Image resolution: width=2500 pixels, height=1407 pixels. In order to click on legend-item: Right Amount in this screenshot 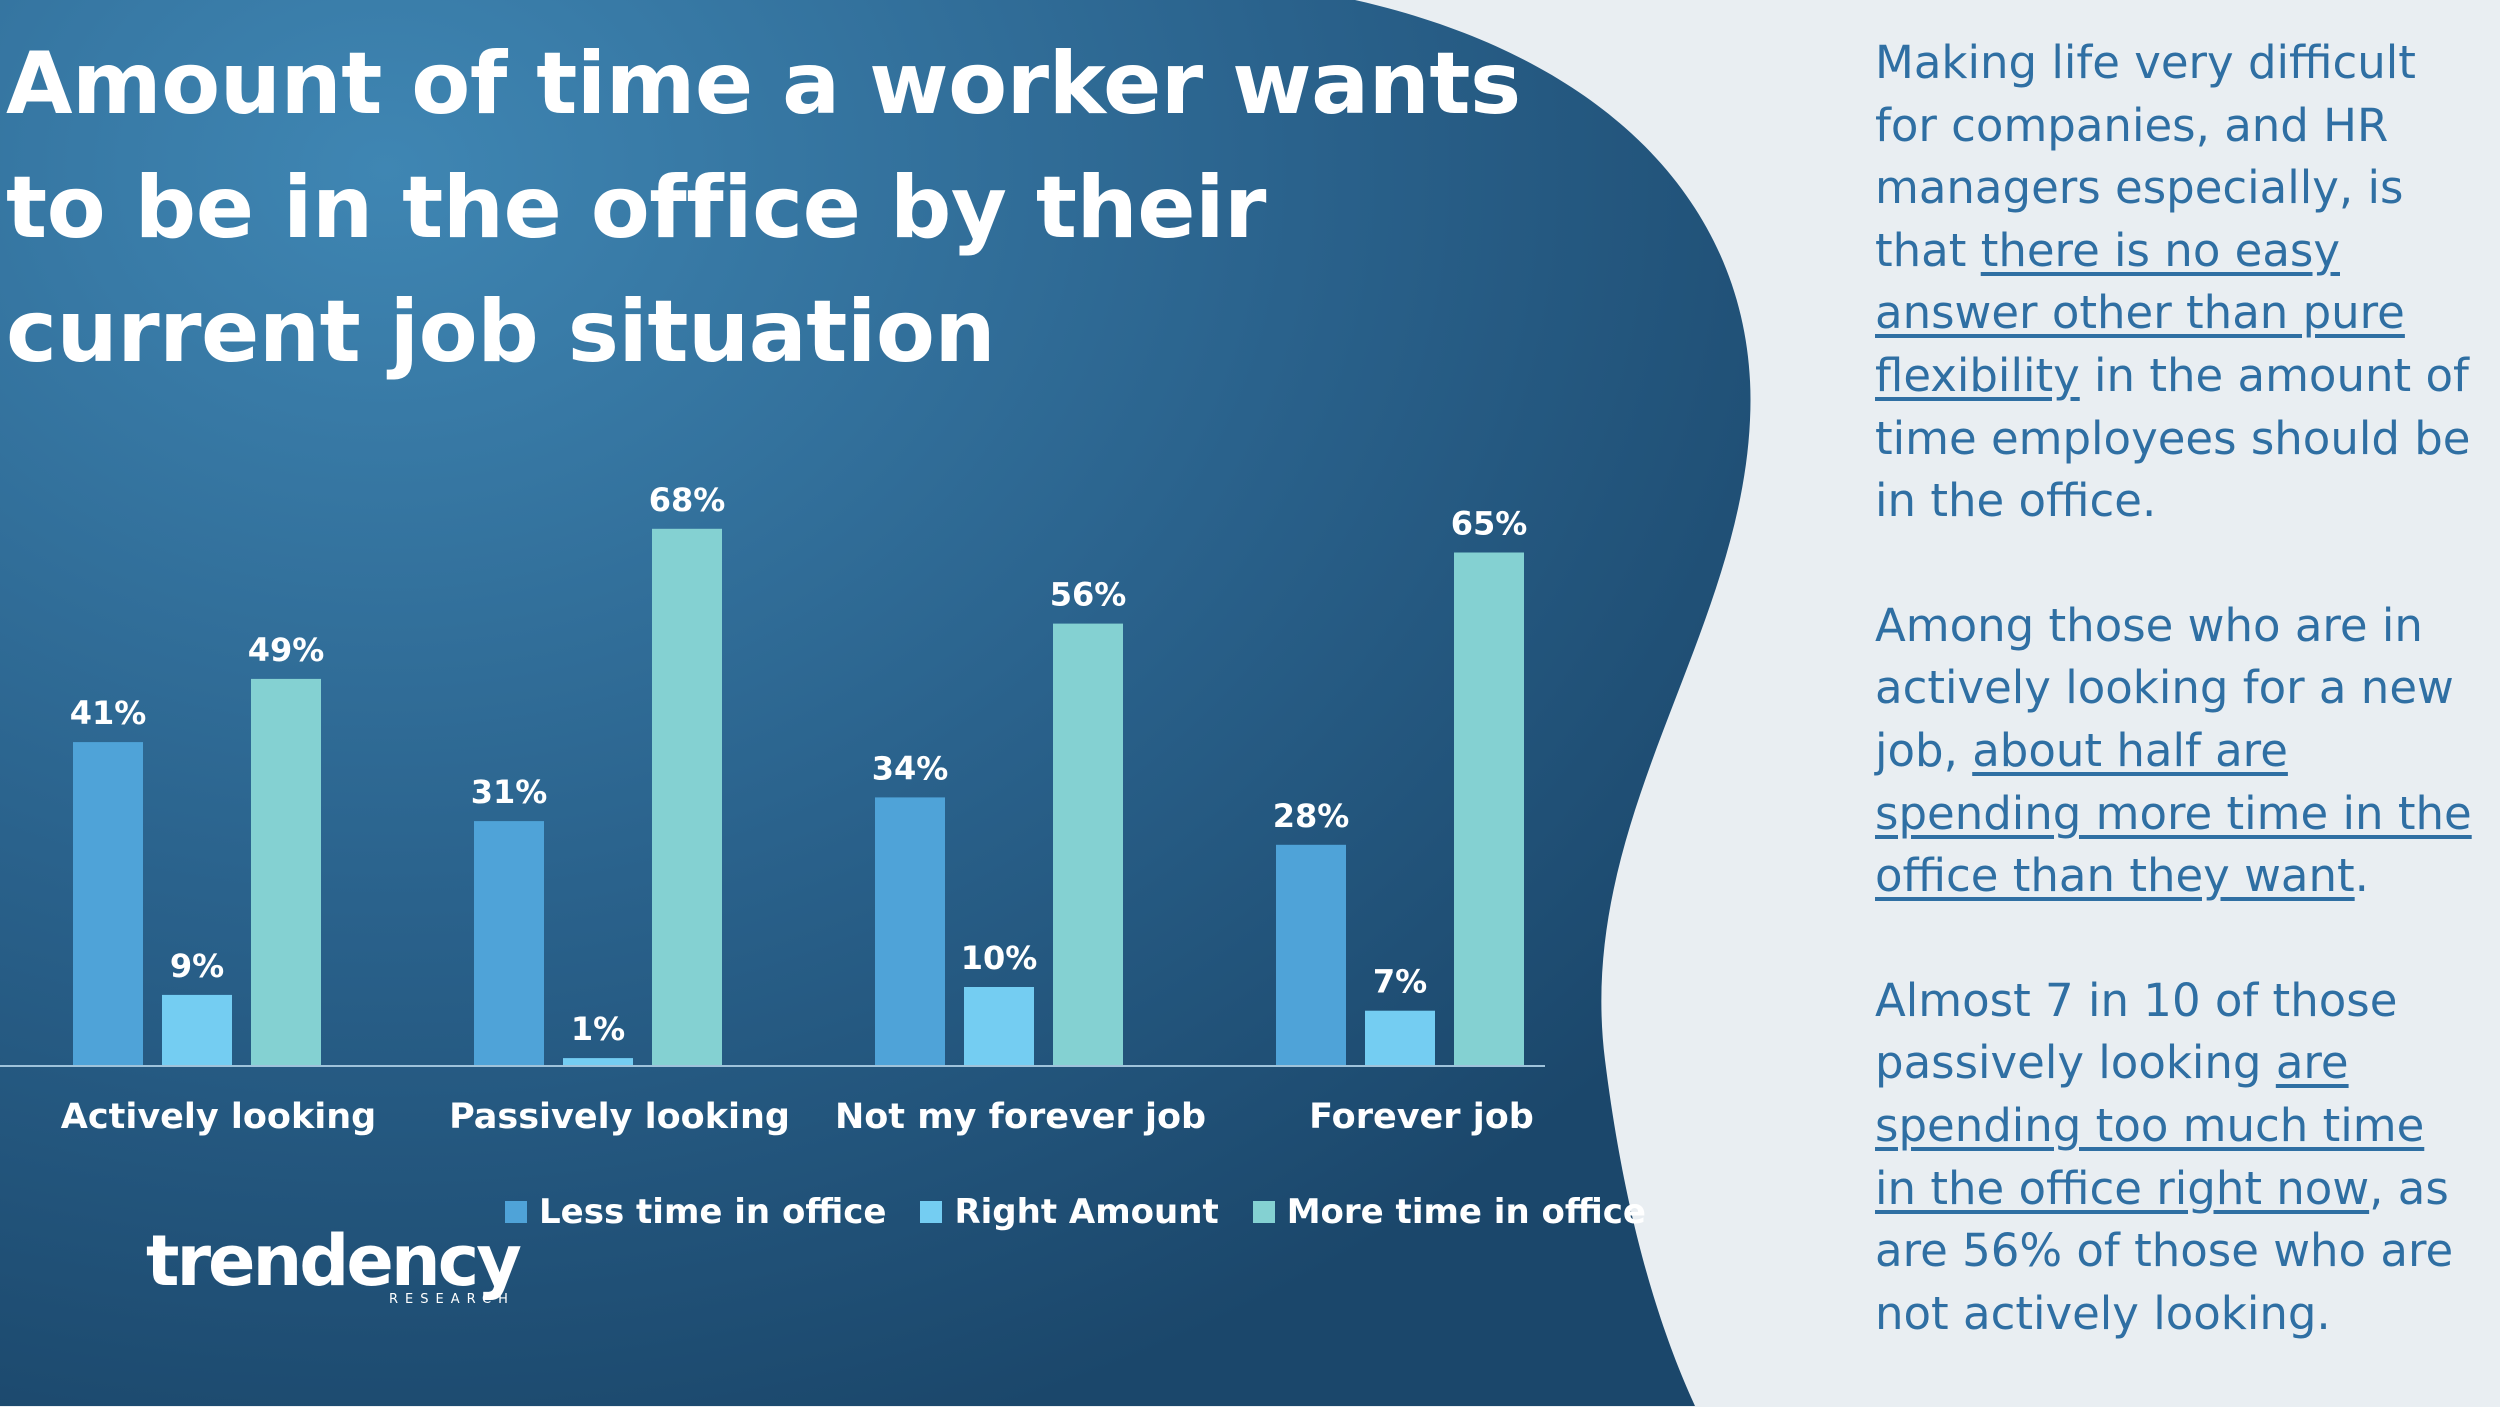, I will do `click(1069, 1212)`.